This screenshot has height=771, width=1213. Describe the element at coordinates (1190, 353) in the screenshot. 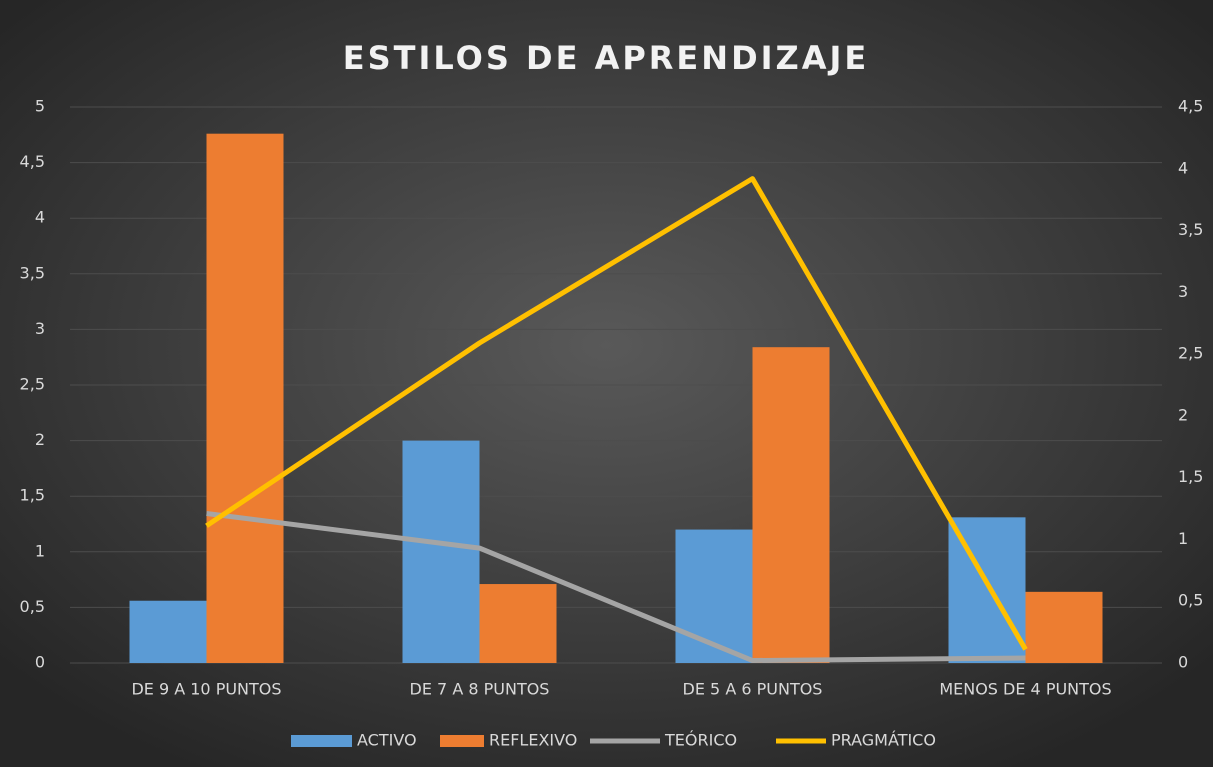

I see `y2-tick-label: 2,5` at that location.